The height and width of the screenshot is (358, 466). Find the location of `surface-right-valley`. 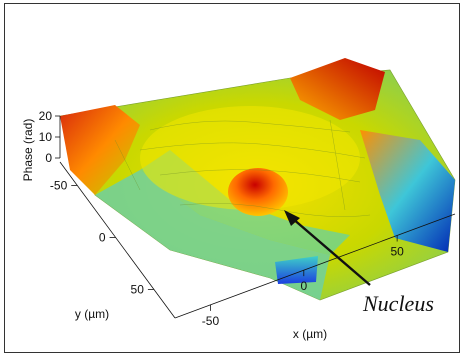

surface-right-valley is located at coordinates (407, 191).